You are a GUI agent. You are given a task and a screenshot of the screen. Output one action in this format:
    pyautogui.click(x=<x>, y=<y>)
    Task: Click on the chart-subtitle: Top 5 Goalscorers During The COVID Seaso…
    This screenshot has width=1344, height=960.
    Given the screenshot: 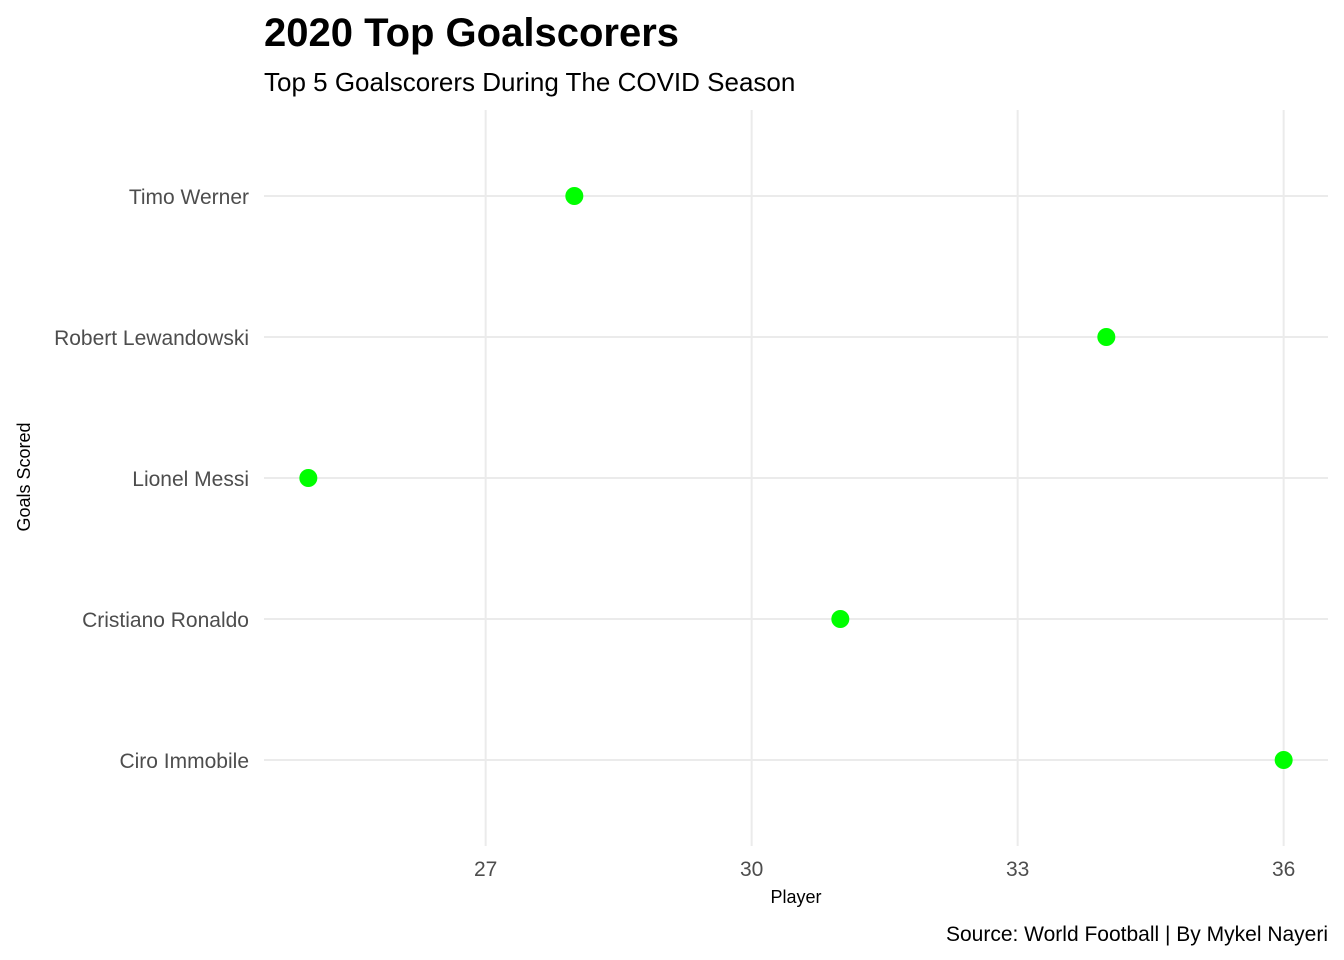 What is the action you would take?
    pyautogui.click(x=529, y=82)
    